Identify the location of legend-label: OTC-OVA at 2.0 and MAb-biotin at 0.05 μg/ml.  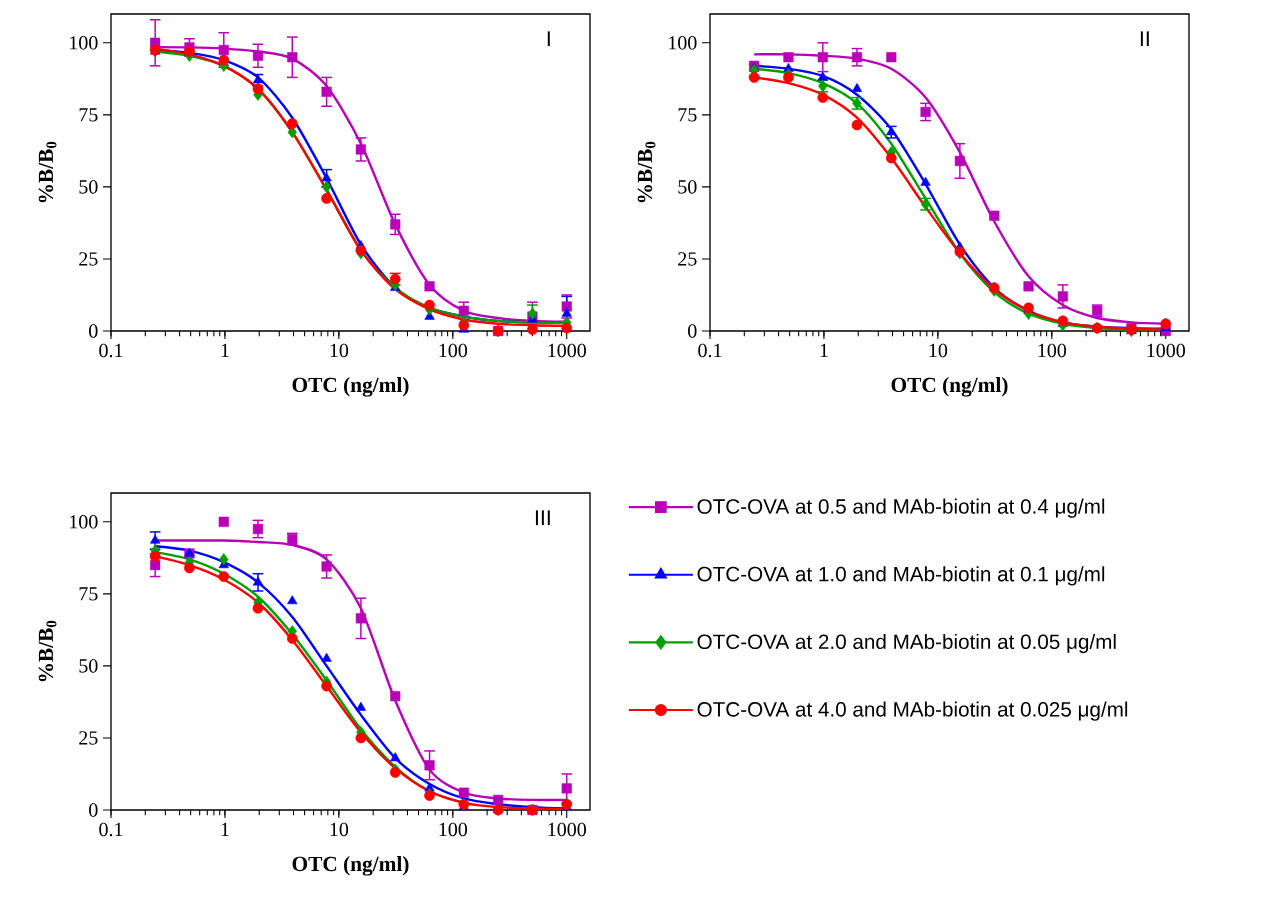
(906, 643).